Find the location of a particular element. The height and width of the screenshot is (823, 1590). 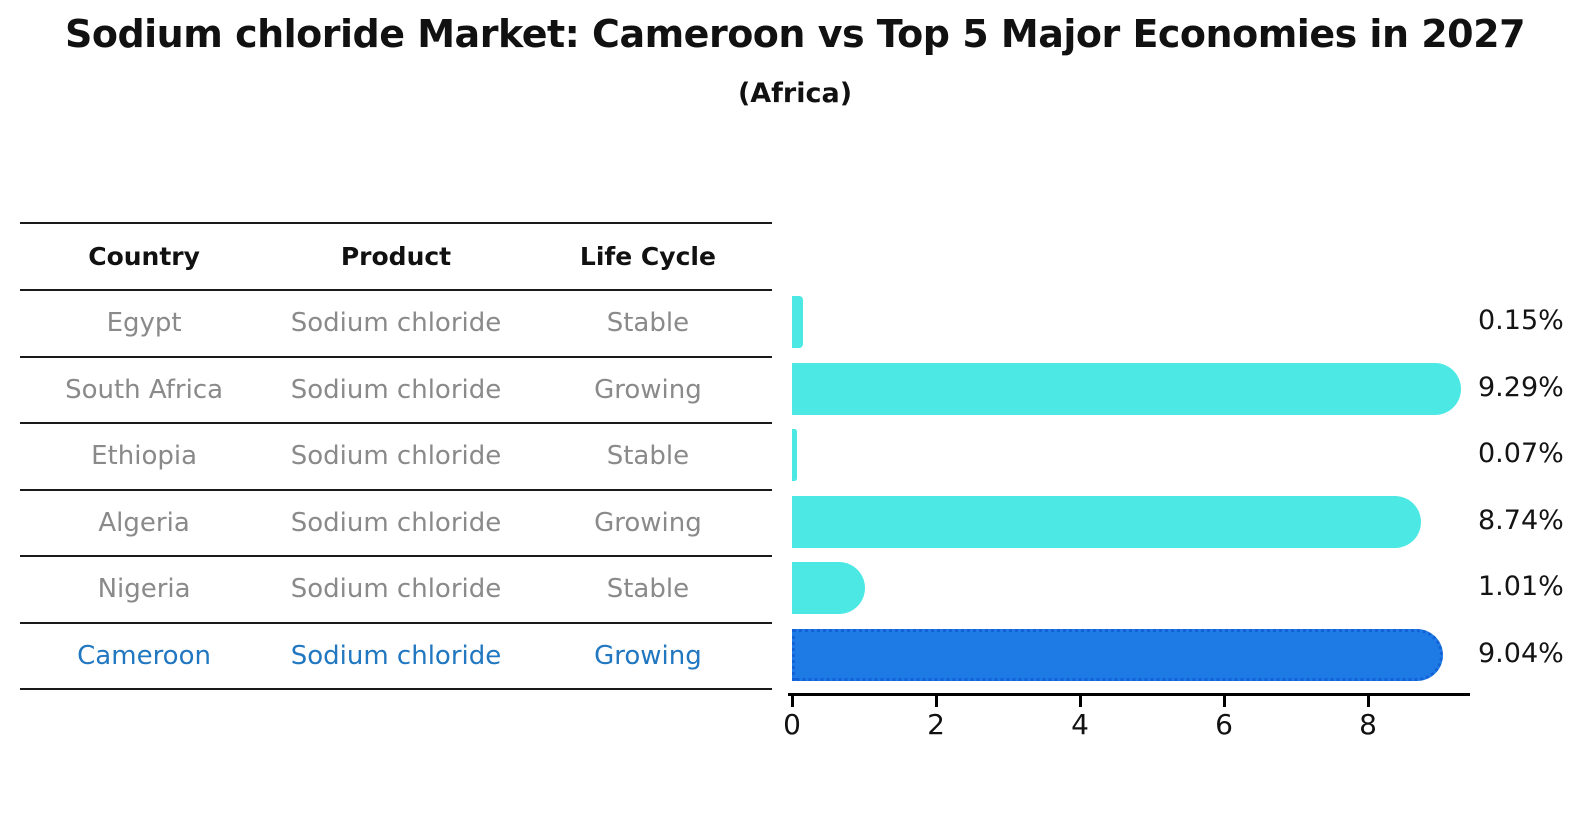

table-row: Egypt Sodium chloride Stable is located at coordinates (396, 324).